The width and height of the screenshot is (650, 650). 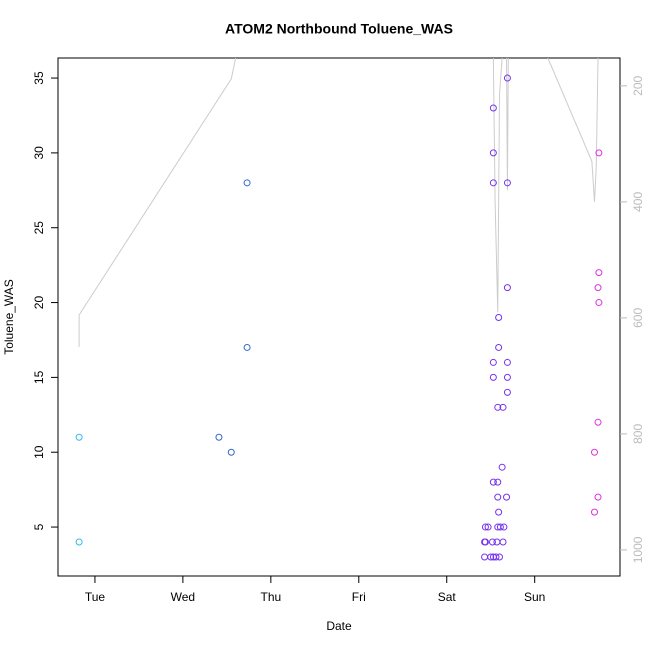 What do you see at coordinates (339, 29) in the screenshot?
I see `chart-title: ATOM2 Northbound Toluene_WAS` at bounding box center [339, 29].